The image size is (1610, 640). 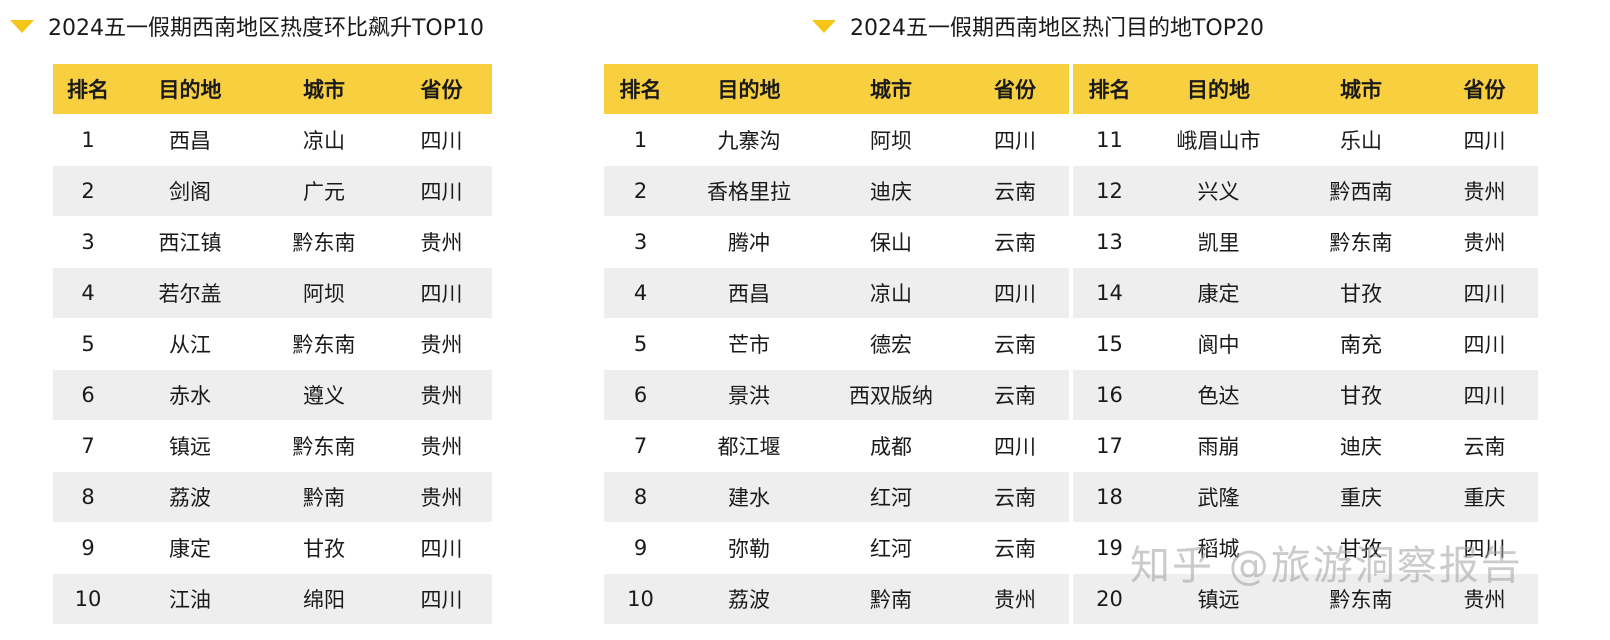 I want to click on table-cell: 西双版纳, so click(x=891, y=395).